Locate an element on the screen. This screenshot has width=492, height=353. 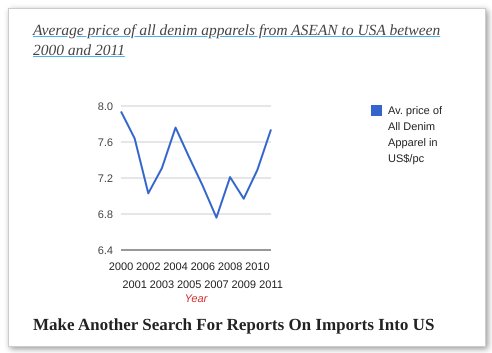
x-tick-label: 2005 is located at coordinates (189, 285).